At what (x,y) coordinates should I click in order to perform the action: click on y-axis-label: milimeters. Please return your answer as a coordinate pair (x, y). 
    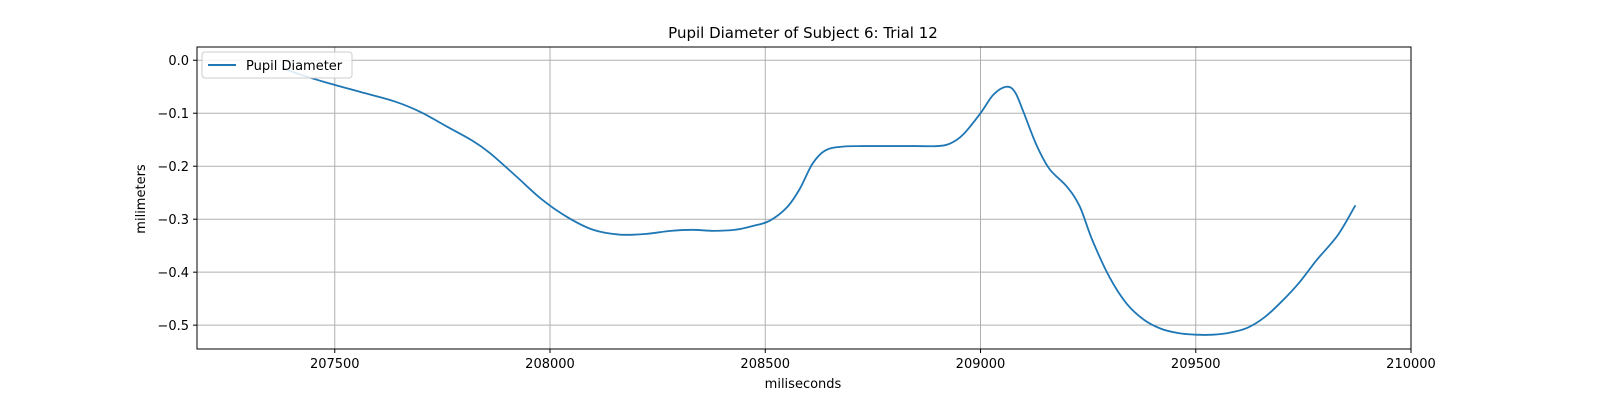
    Looking at the image, I should click on (141, 199).